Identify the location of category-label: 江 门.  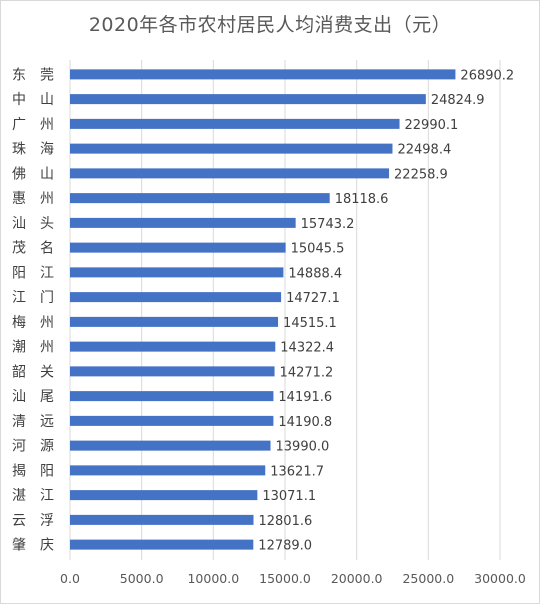
(33, 298).